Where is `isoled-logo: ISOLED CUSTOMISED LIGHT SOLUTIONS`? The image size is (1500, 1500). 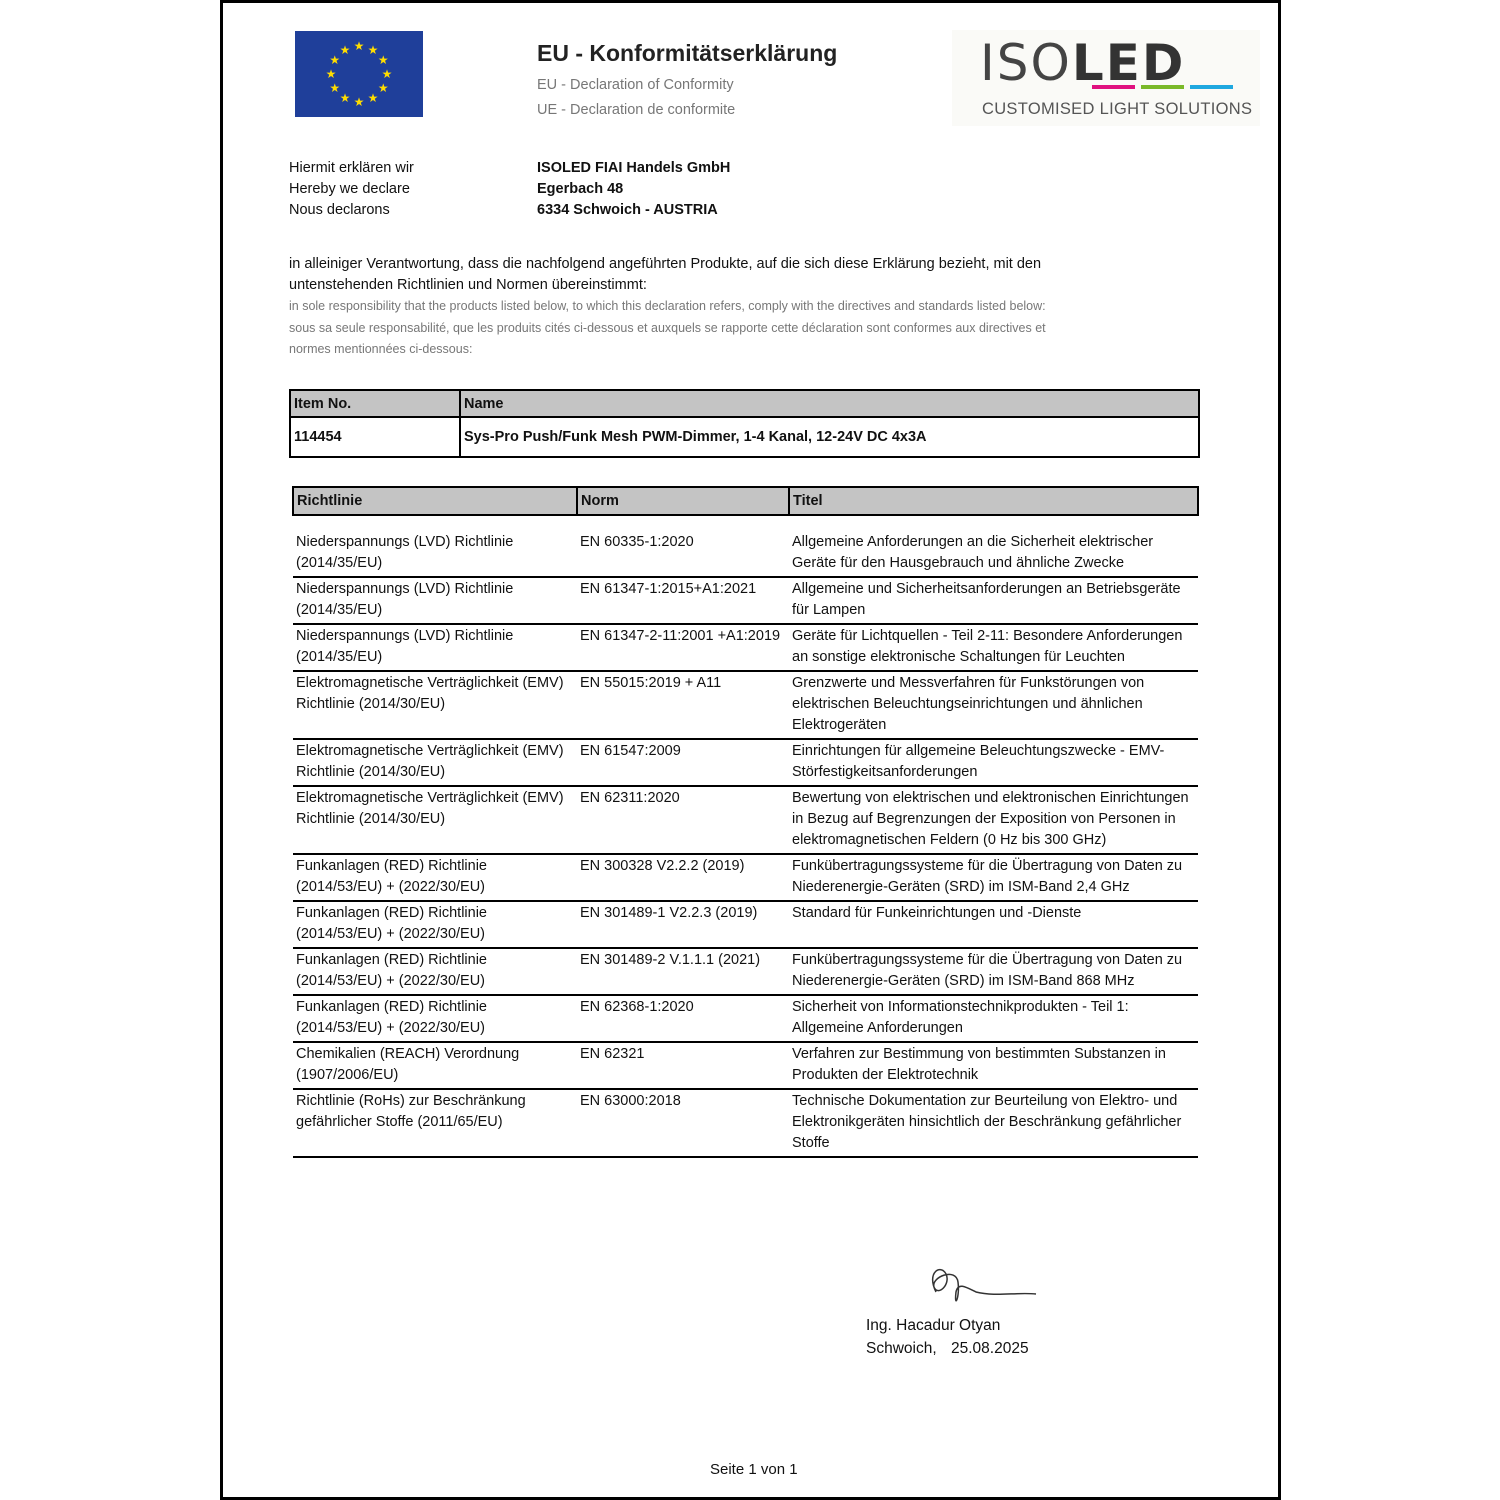
isoled-logo: ISOLED CUSTOMISED LIGHT SOLUTIONS is located at coordinates (1106, 78).